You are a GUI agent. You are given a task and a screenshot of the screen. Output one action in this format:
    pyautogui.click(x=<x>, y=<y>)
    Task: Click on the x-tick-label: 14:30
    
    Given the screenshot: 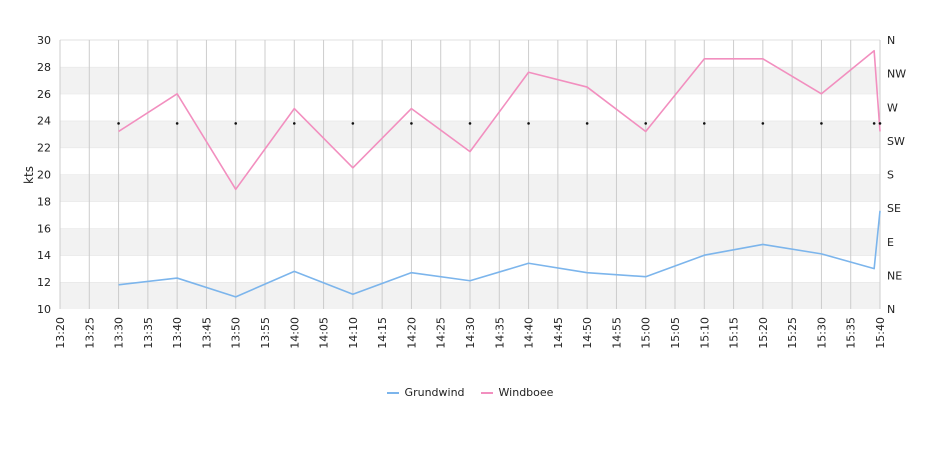 What is the action you would take?
    pyautogui.click(x=470, y=333)
    